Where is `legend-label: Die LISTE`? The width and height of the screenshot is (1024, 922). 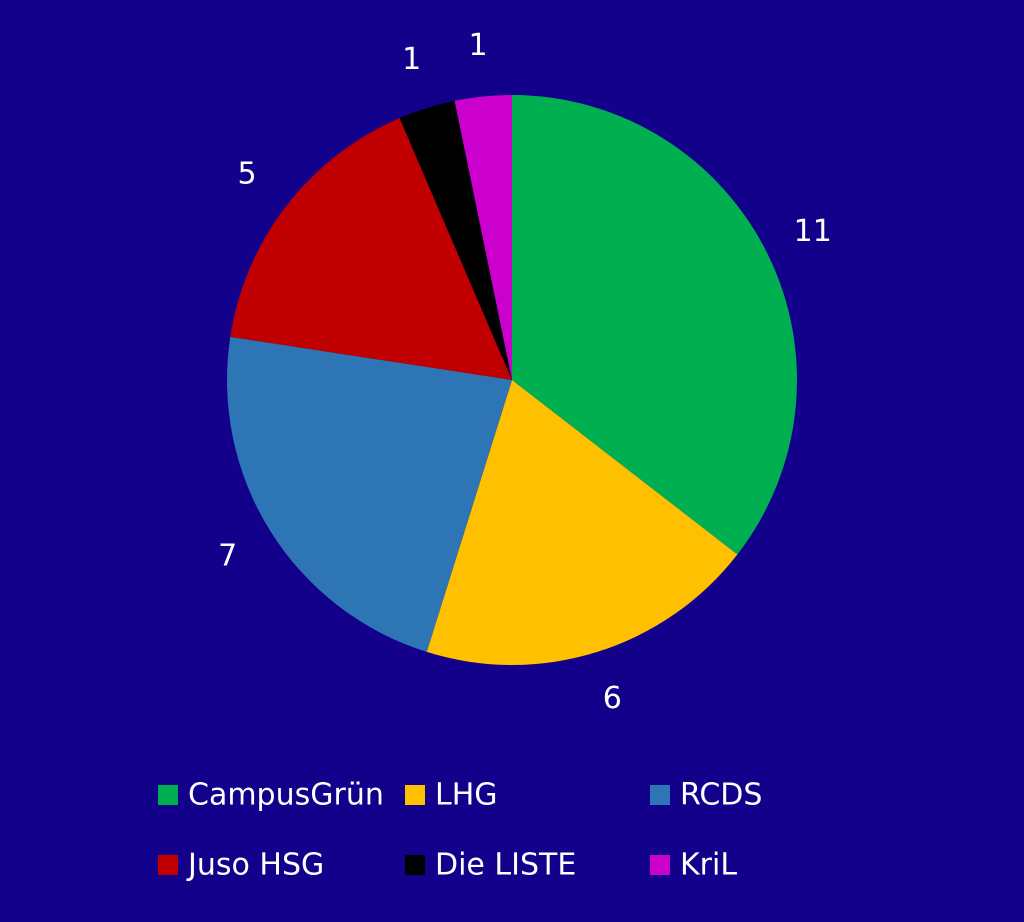
legend-label: Die LISTE is located at coordinates (505, 865).